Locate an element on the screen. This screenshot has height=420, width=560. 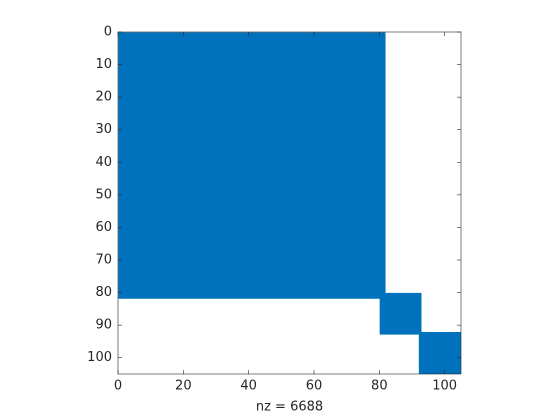
y-tick-label: 10 is located at coordinates (103, 64).